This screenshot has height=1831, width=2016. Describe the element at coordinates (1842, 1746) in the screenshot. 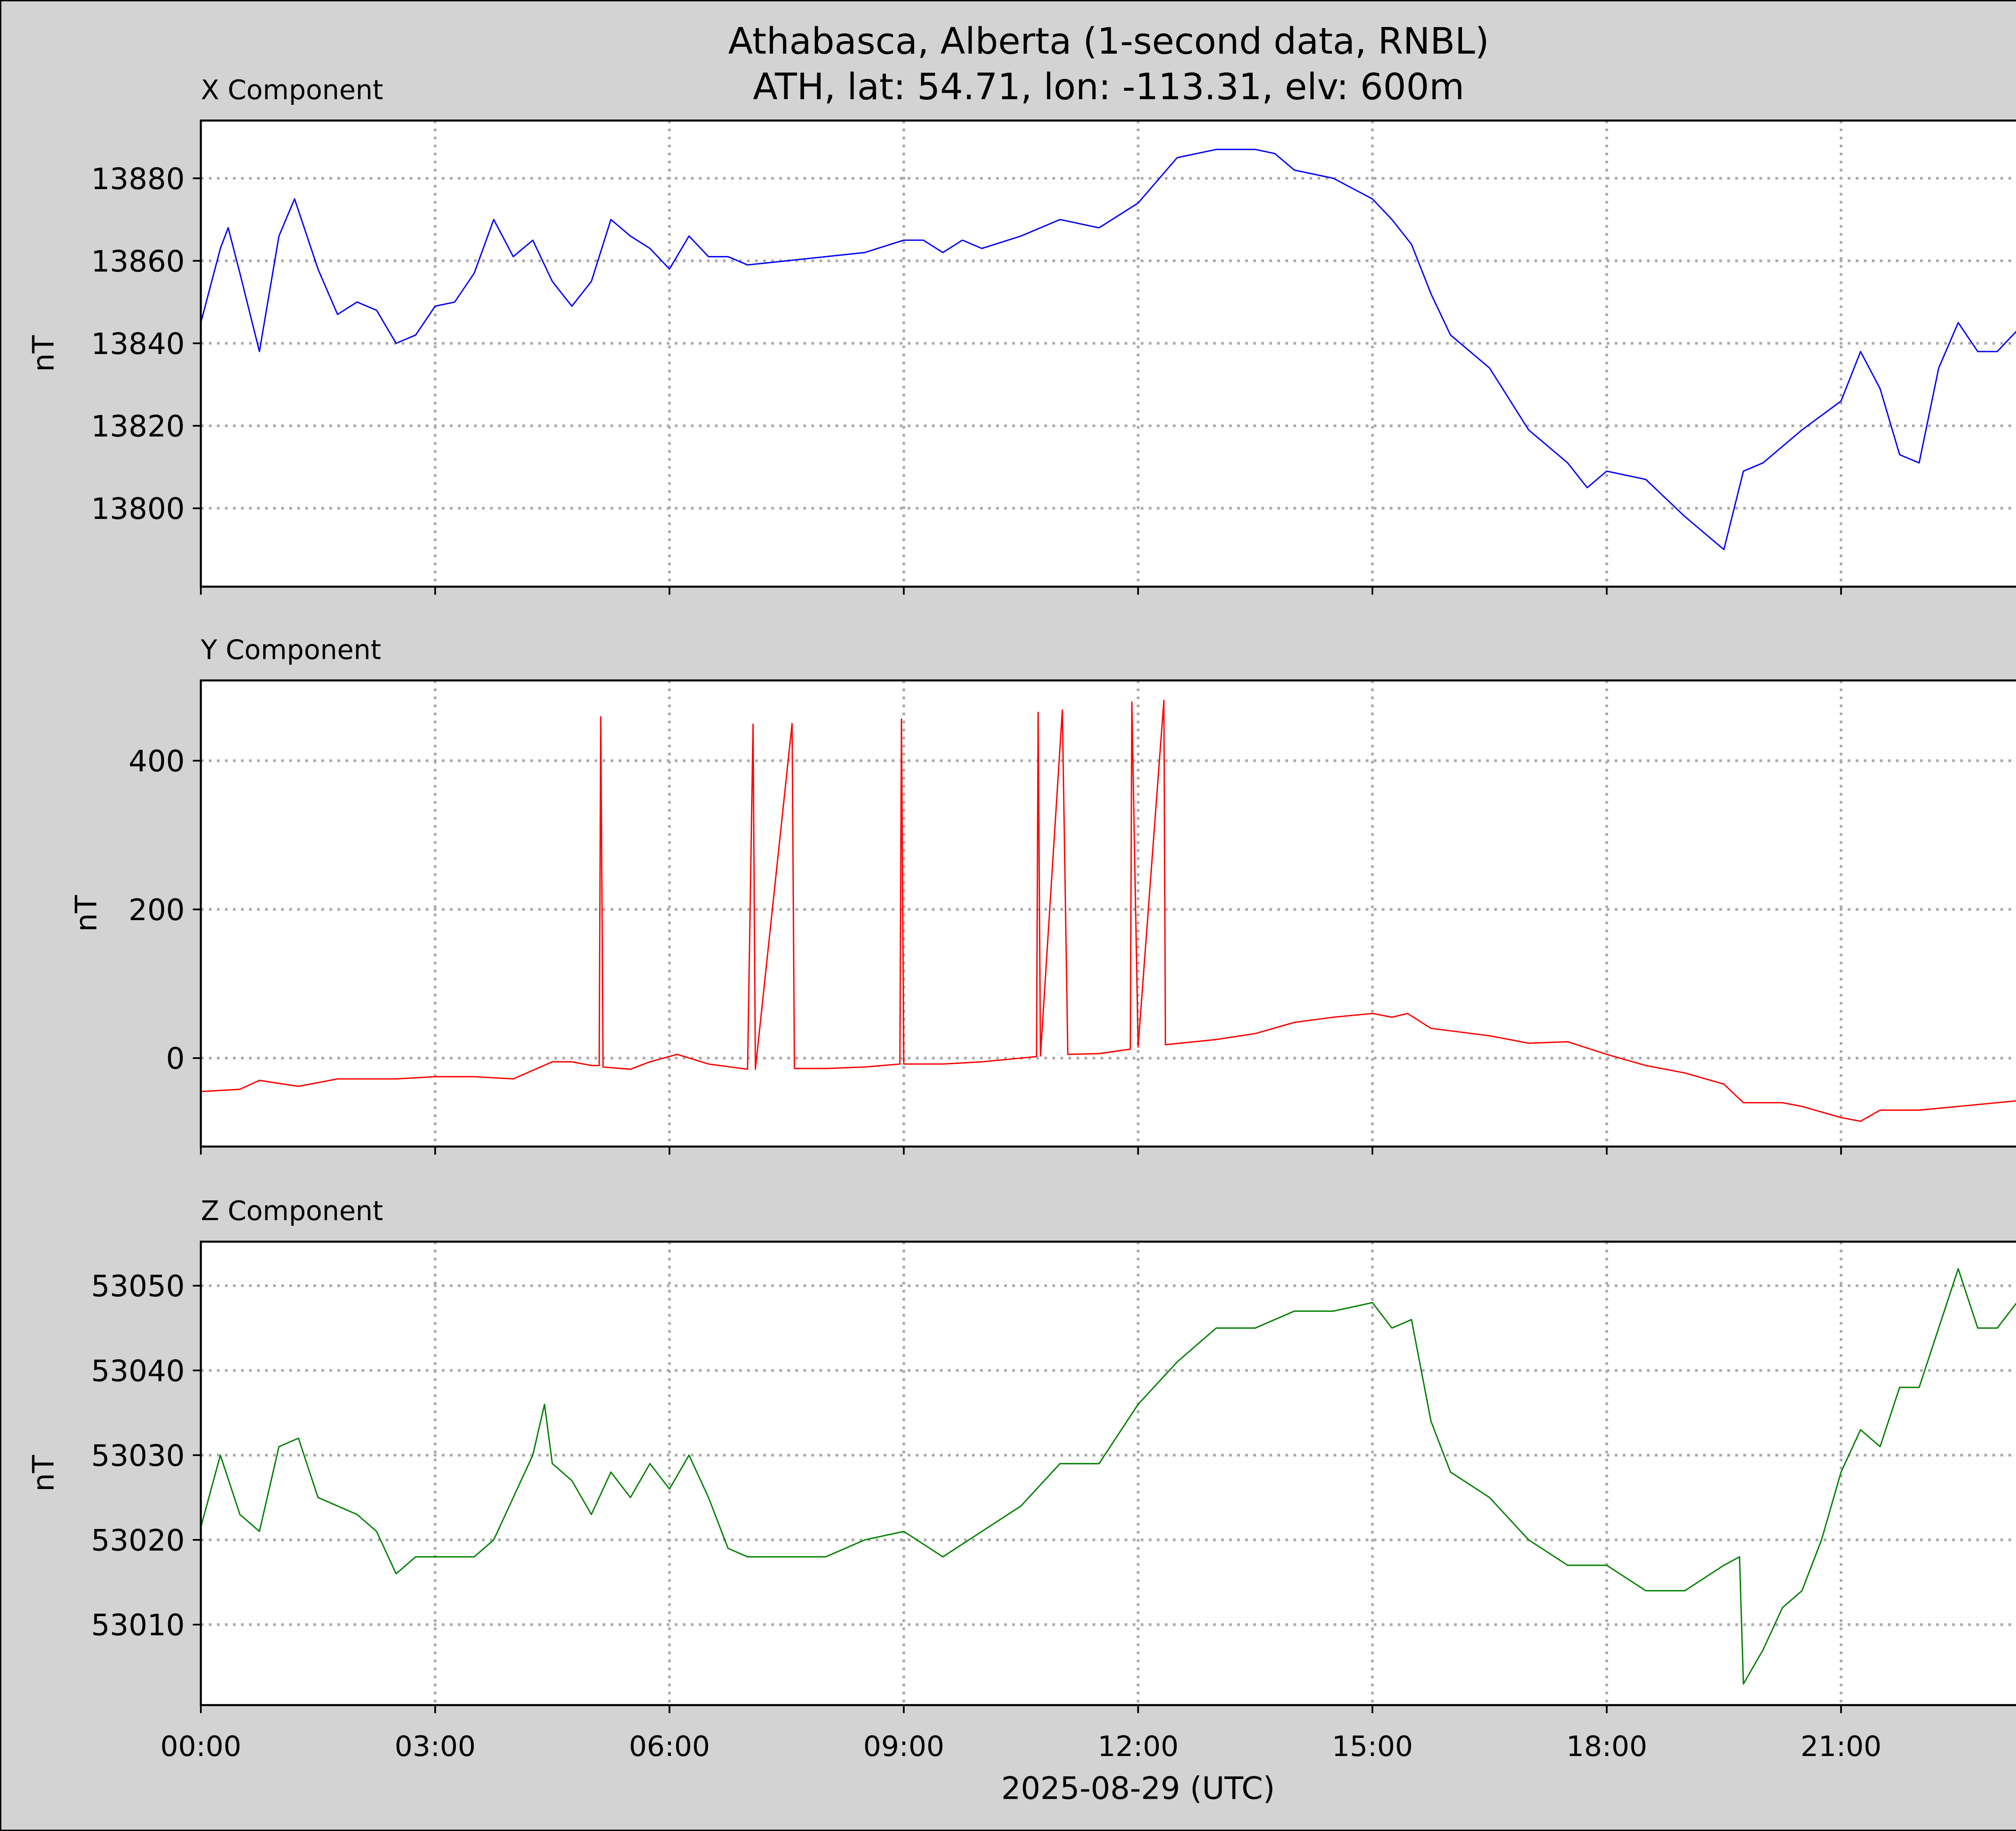

I see `x-tick-label: 21:00` at that location.